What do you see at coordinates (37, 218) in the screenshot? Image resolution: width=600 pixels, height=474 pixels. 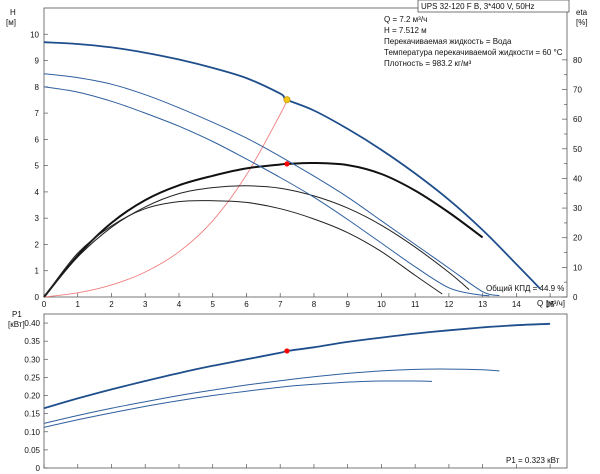 I see `head-tick-label: 3` at bounding box center [37, 218].